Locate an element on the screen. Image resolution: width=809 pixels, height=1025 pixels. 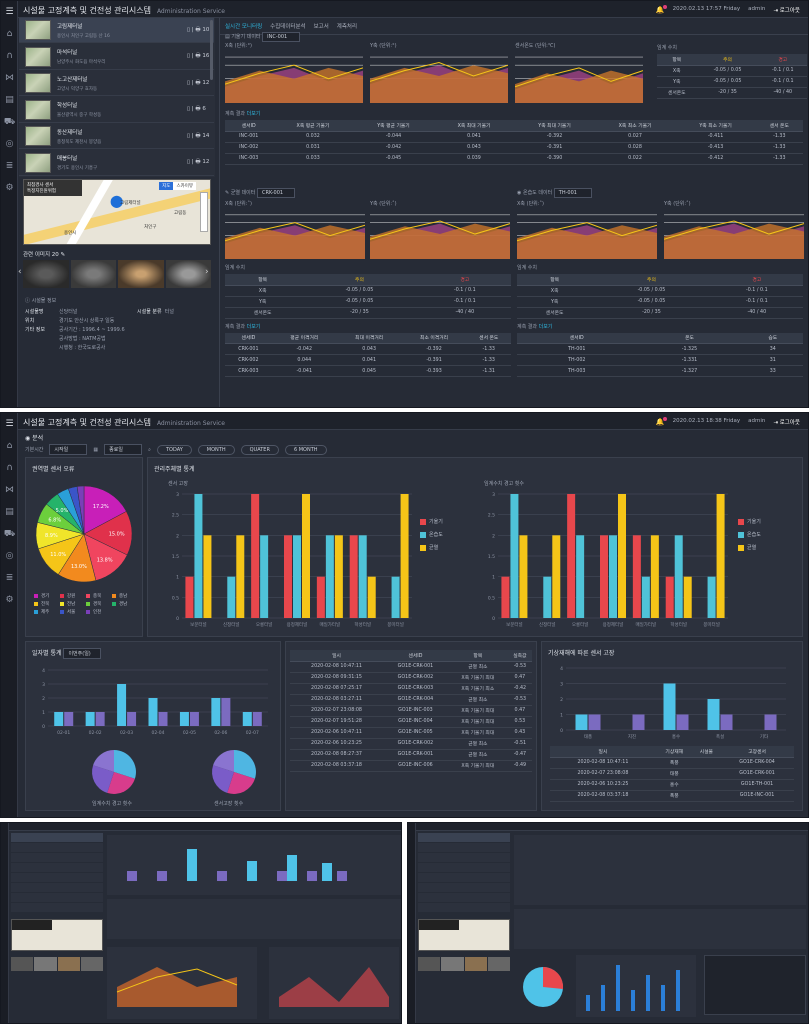
facility-list-item: 동산제터널 충청북도 제천시 봉양읍 ▯ | 🖶 14 is located at coordinates (116, 136).